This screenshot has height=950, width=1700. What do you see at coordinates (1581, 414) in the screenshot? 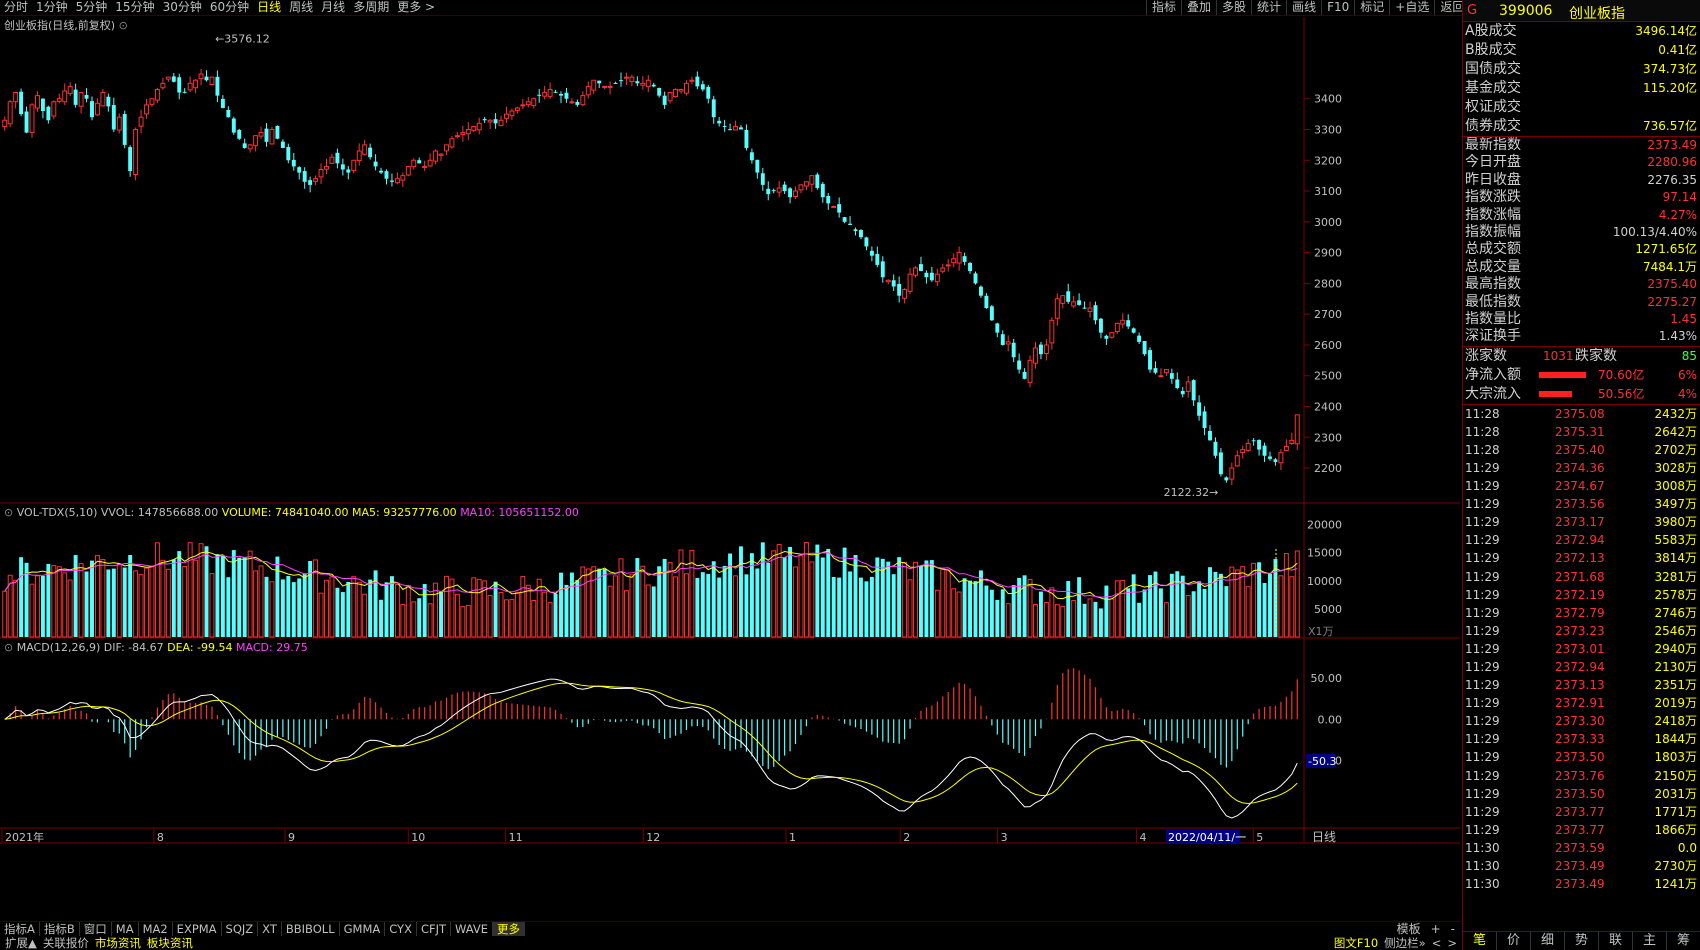
I see `tick-row: 11:28 2375.08 2432万` at bounding box center [1581, 414].